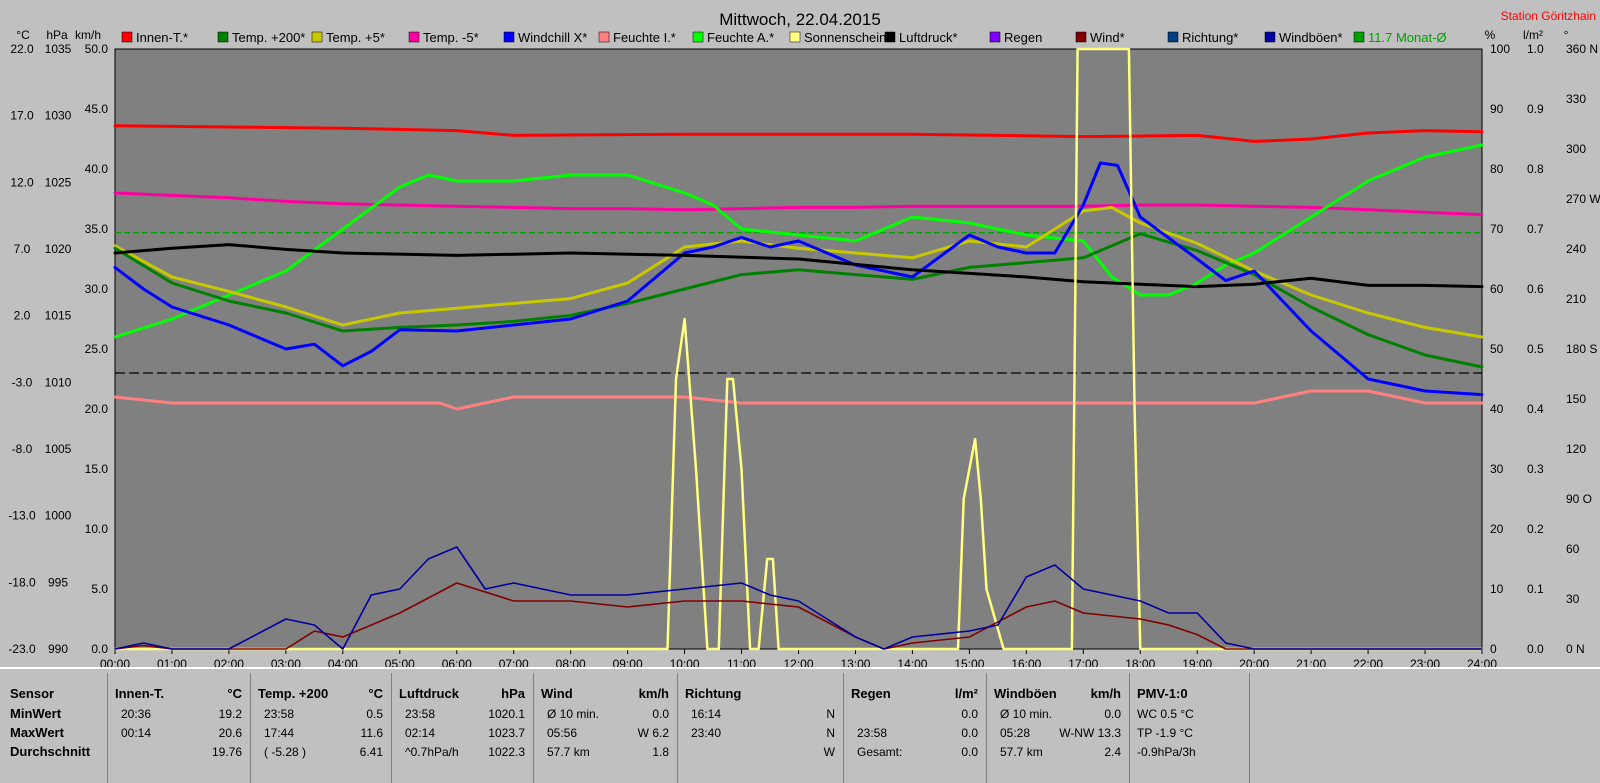  What do you see at coordinates (37, 732) in the screenshot?
I see `stats-max-label: MaxWert` at bounding box center [37, 732].